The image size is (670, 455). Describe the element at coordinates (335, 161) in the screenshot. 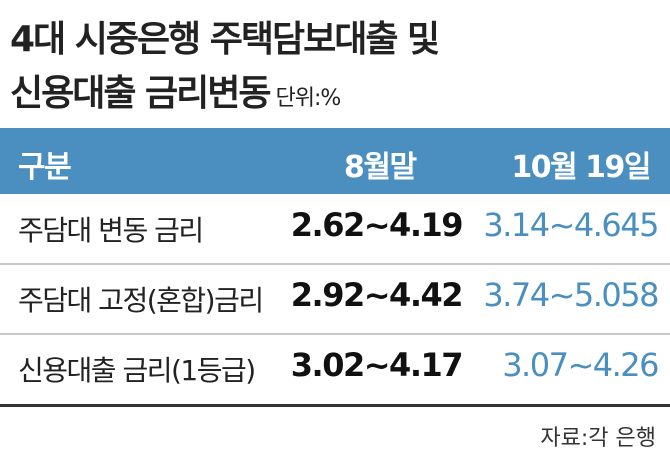

I see `table-header: 구분 8월말 10월 19일` at that location.